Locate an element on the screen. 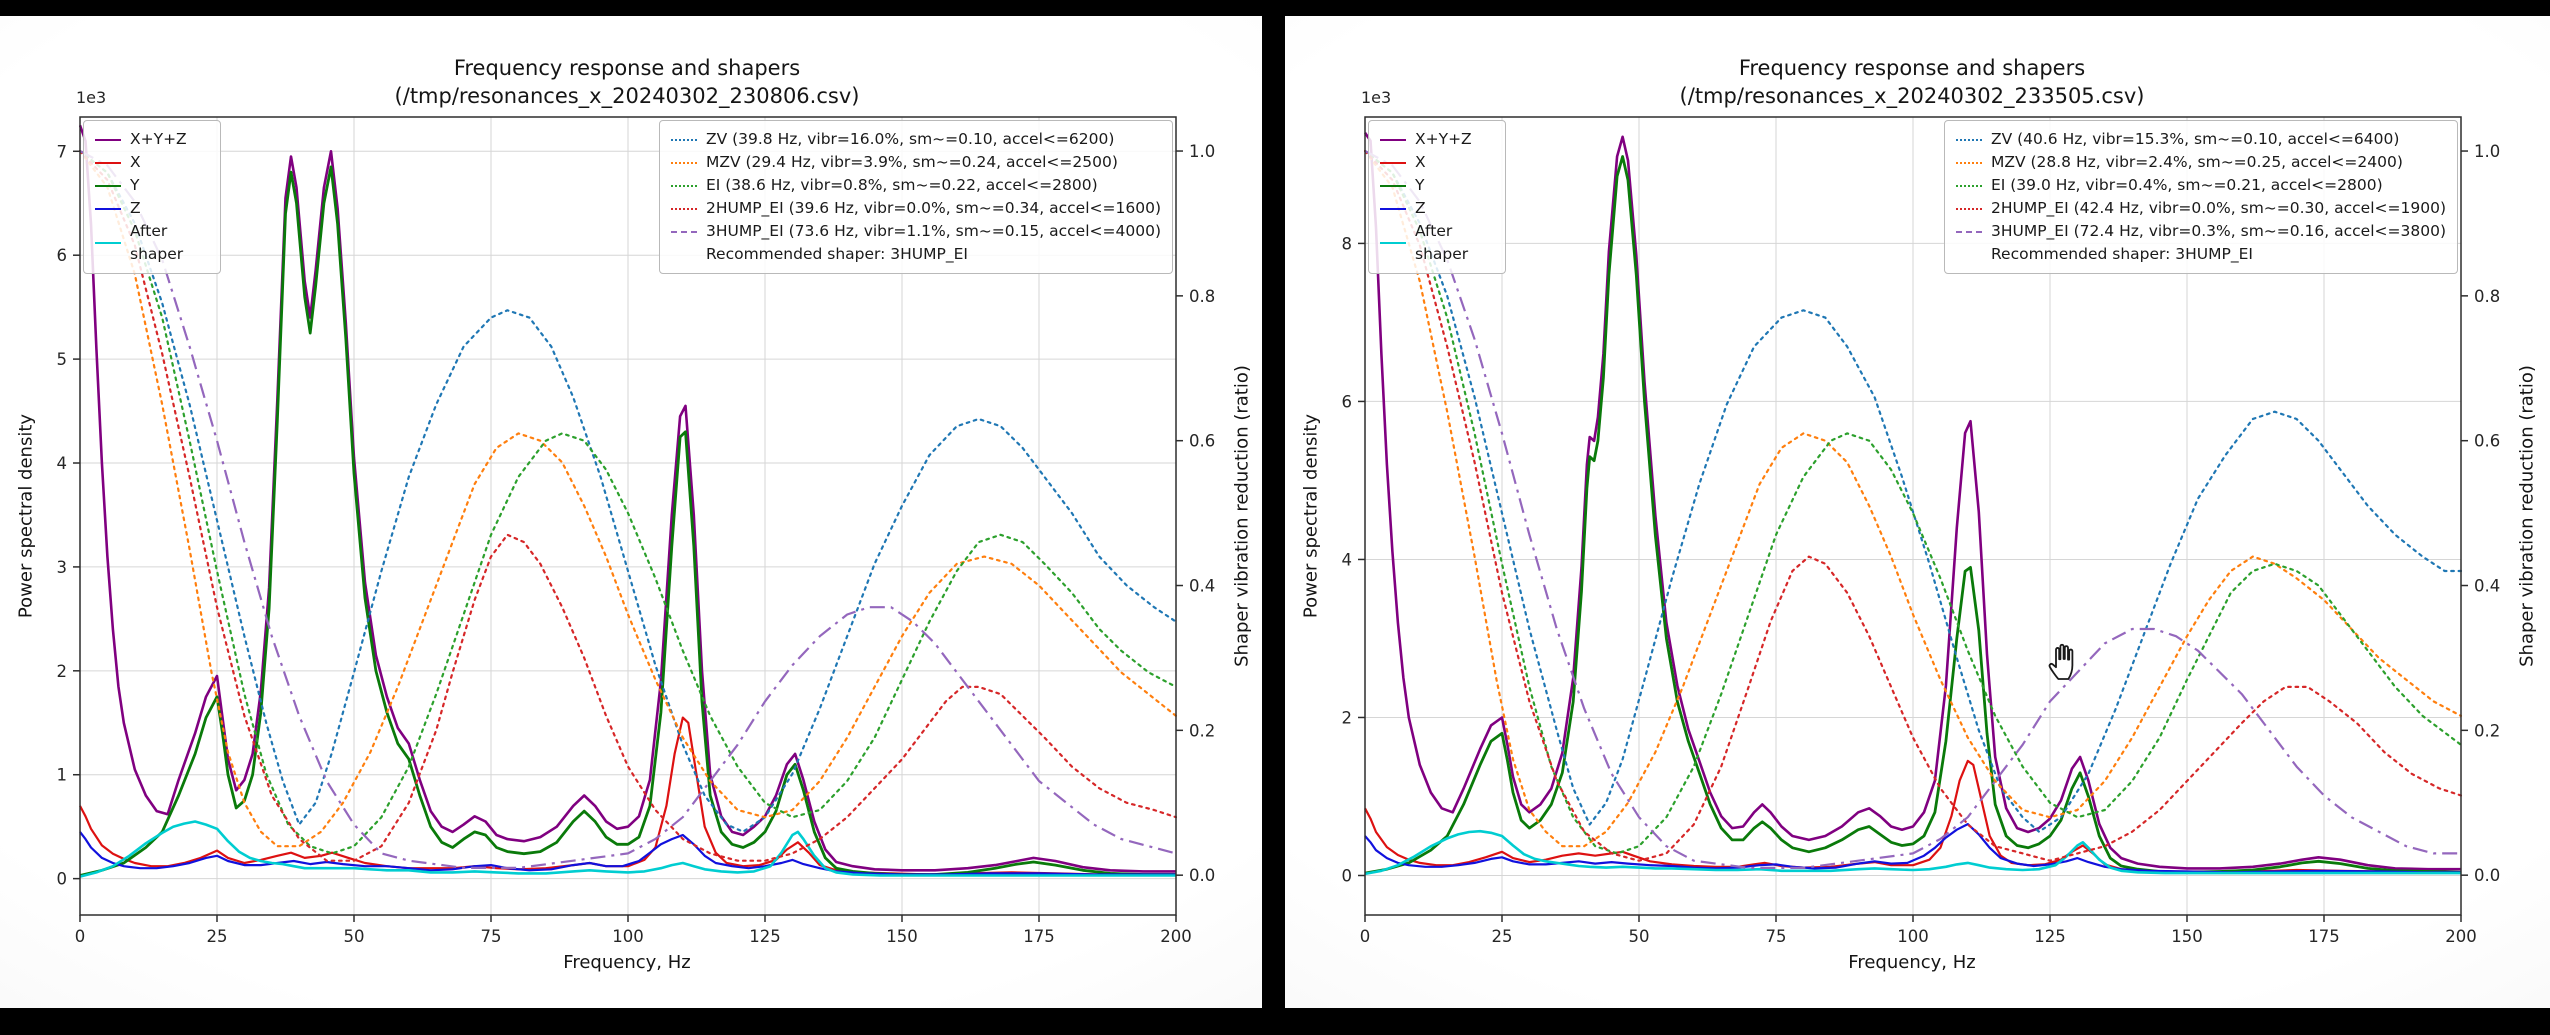  svg-text: 0.2 is located at coordinates (1202, 730).